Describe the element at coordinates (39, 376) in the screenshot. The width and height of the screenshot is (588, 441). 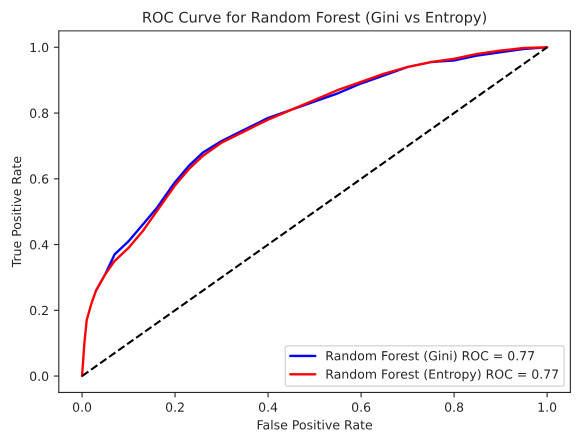
I see `y-tick-label: 0.0` at that location.